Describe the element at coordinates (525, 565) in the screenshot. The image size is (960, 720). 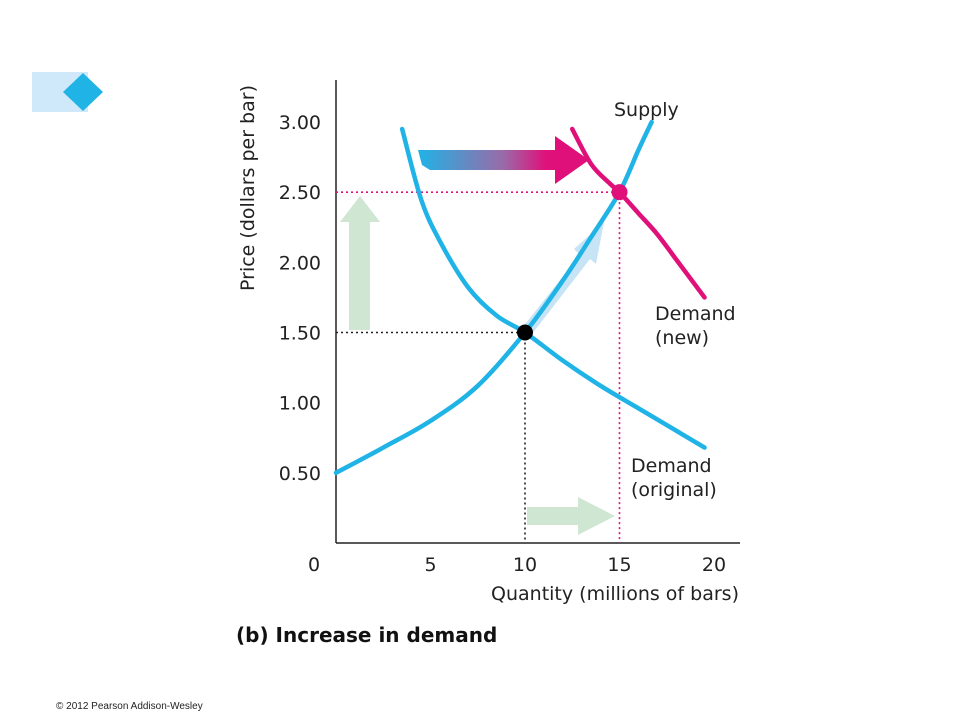
I see `x-tick-label: 10` at that location.